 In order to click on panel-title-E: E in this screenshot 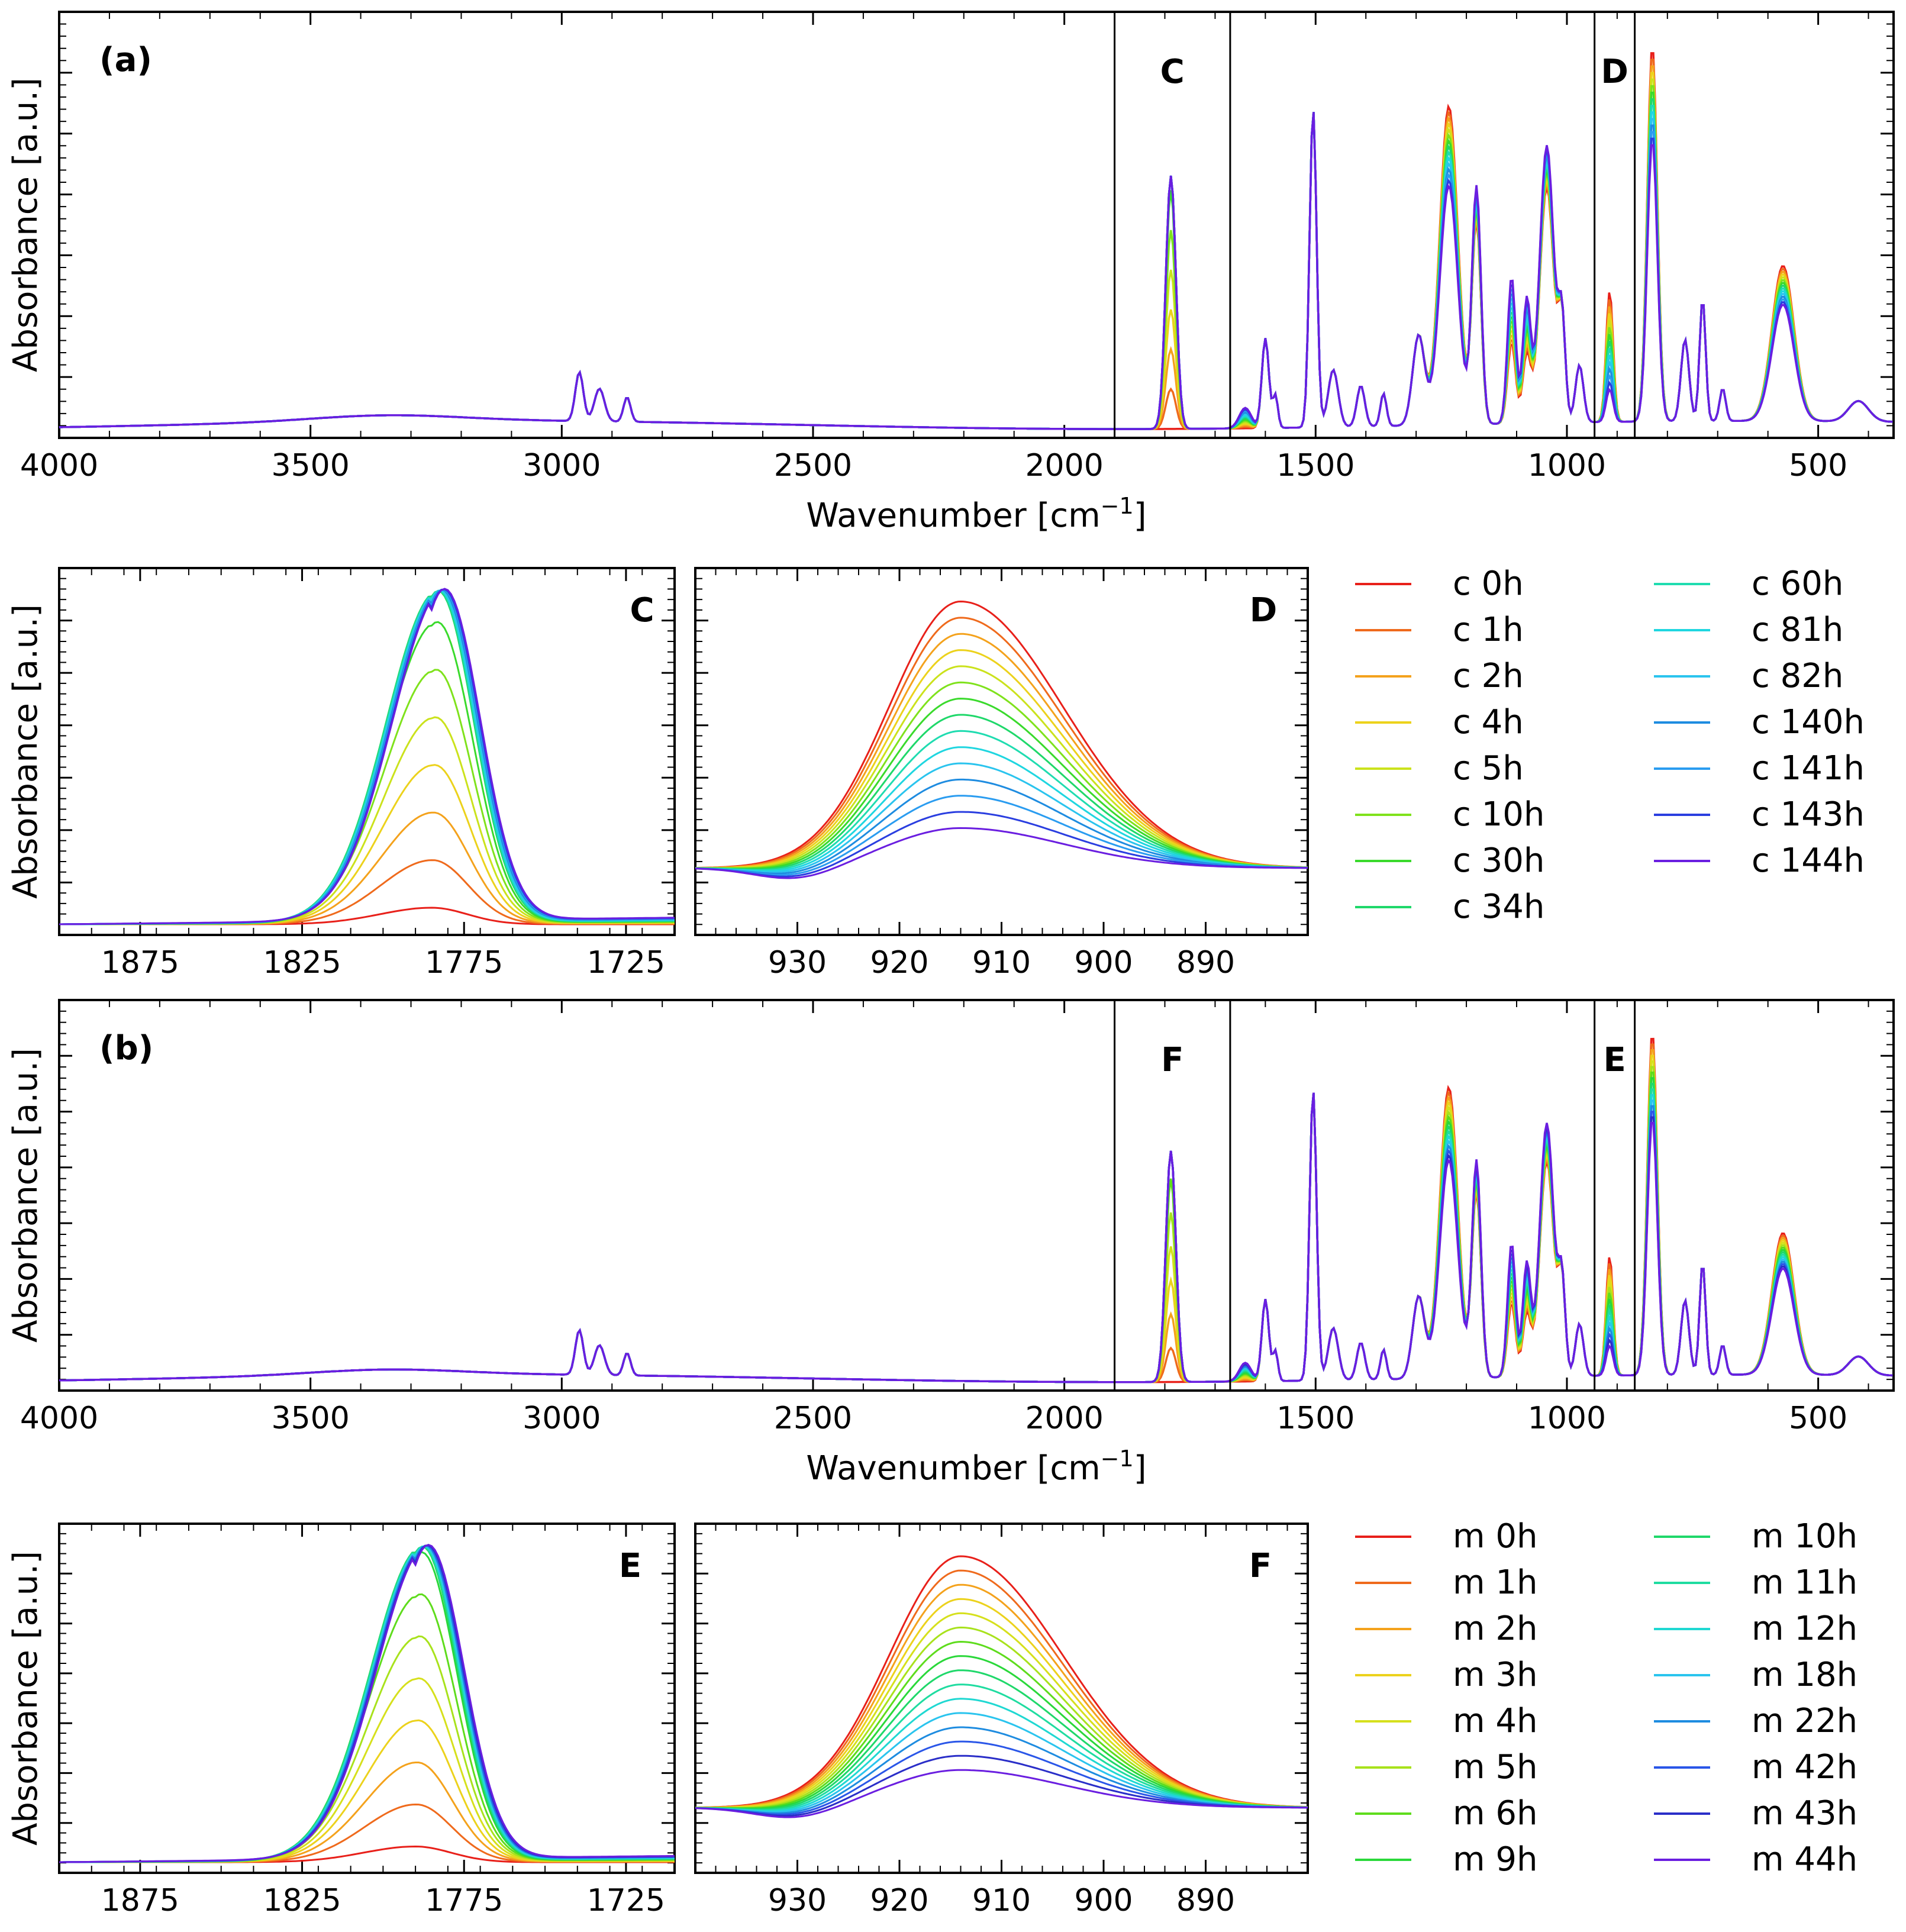, I will do `click(630, 1566)`.